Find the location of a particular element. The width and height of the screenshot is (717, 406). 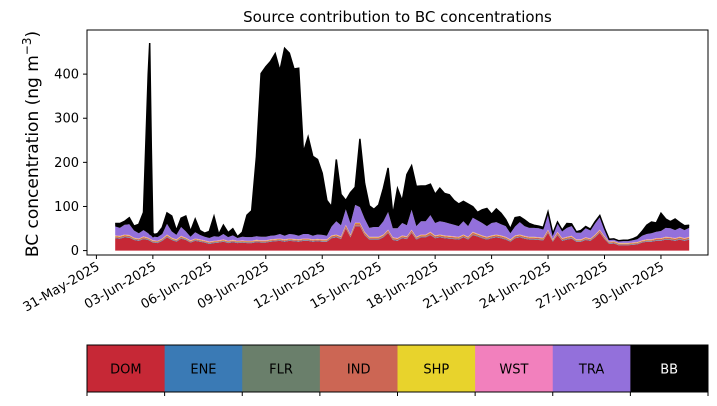

y-axis-label-sup: −3 is located at coordinates (27, 46).